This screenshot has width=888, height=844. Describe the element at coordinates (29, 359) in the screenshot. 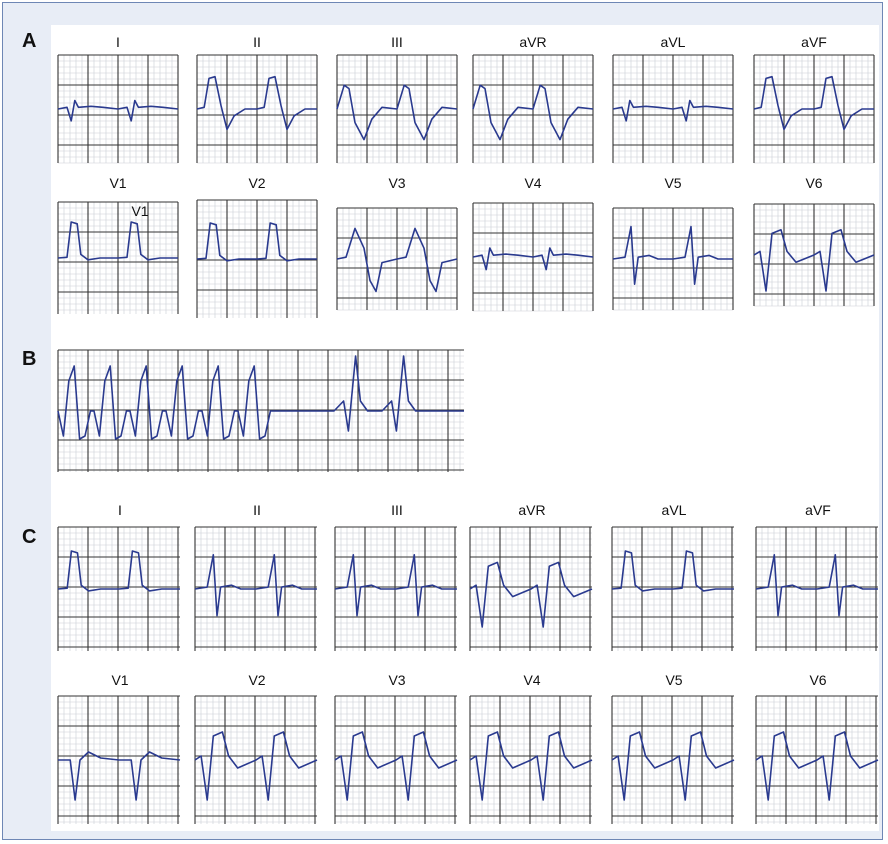

I see `section-label-b: B` at that location.